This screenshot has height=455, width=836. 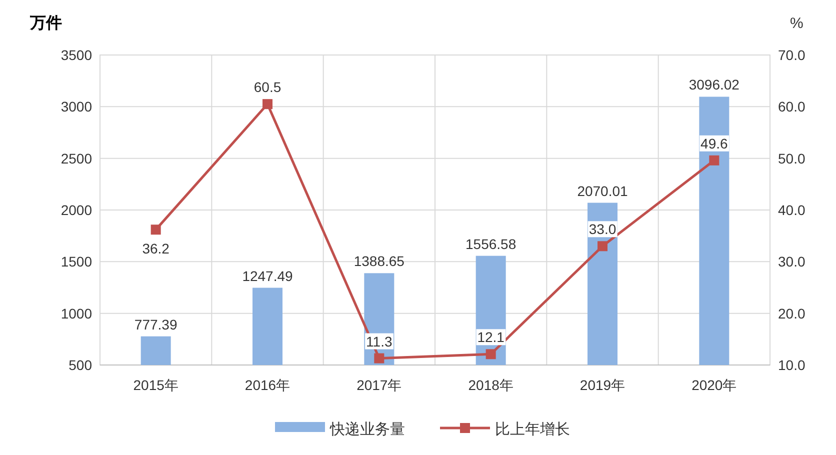 What do you see at coordinates (76, 55) in the screenshot?
I see `y-tick-label: 3500` at bounding box center [76, 55].